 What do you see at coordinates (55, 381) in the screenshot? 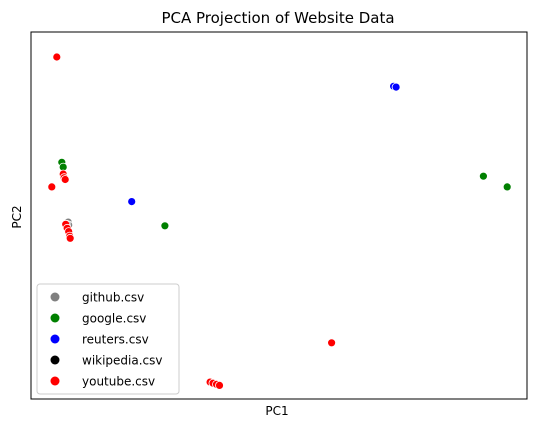
I see `legend-marker-youtube` at bounding box center [55, 381].